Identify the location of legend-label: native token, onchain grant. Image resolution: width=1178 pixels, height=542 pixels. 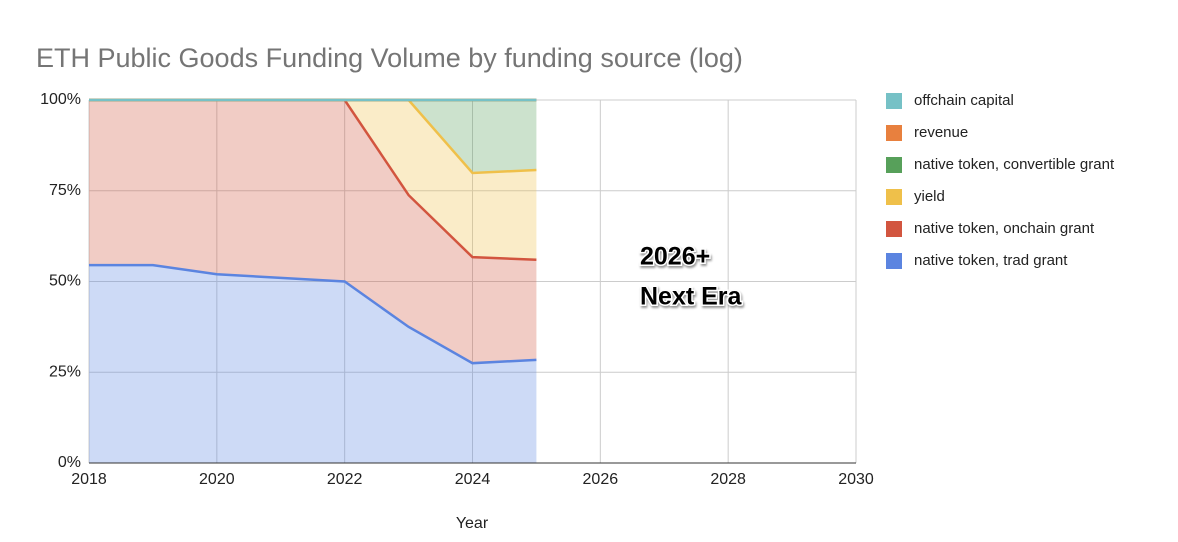
(1004, 228).